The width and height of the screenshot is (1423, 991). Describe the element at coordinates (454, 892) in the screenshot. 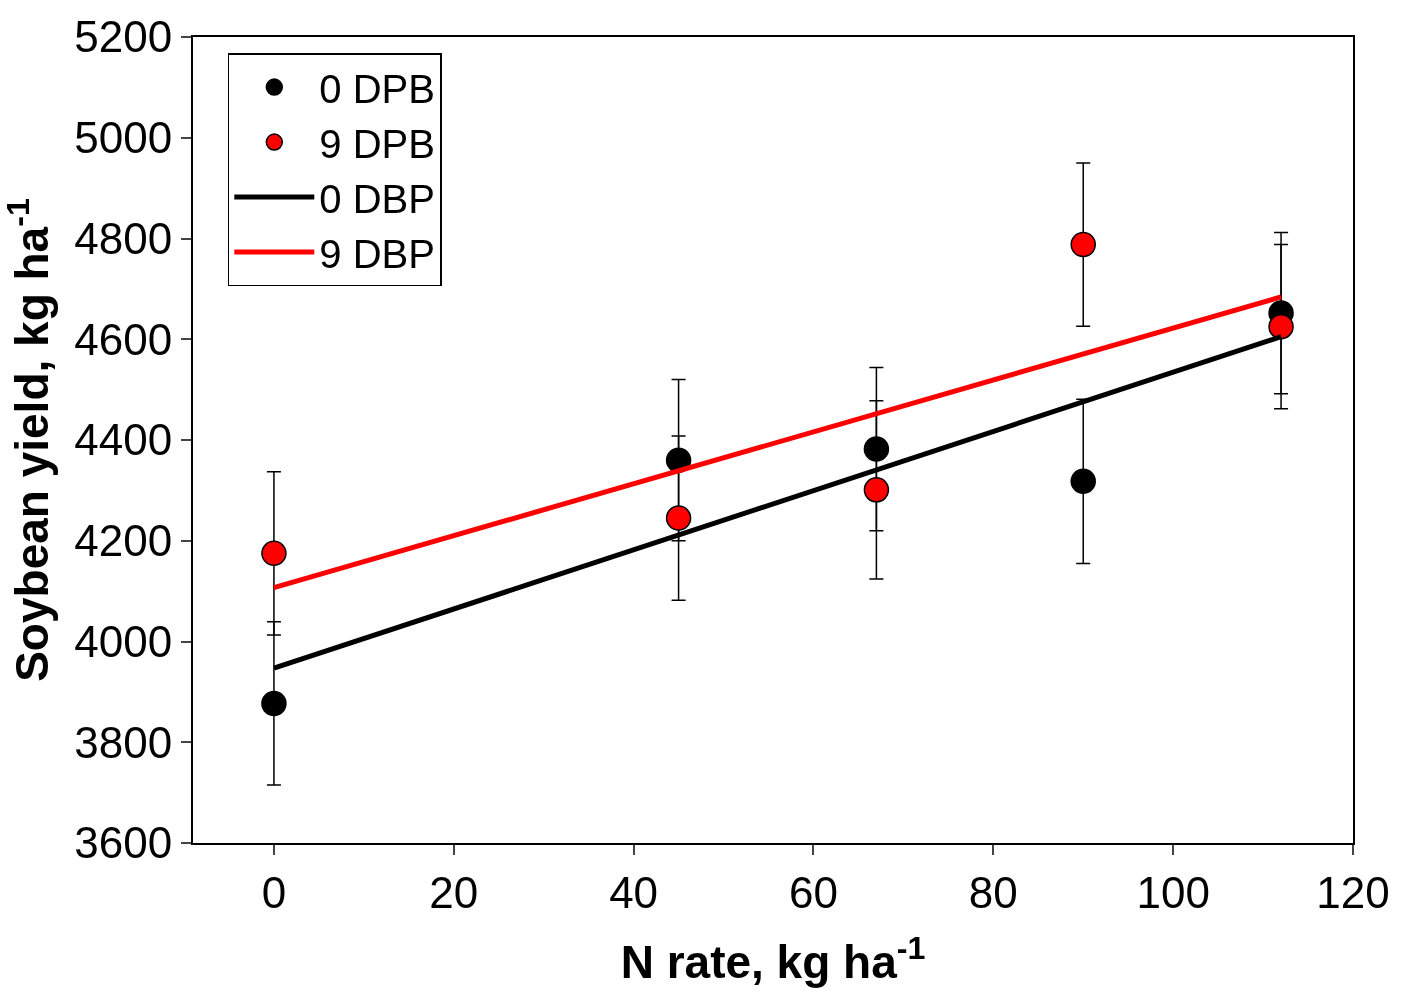

I see `x-tick-label: 20` at that location.